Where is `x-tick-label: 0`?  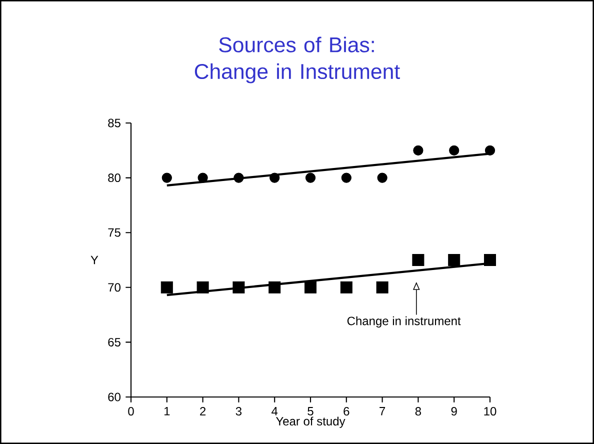 x-tick-label: 0 is located at coordinates (131, 411).